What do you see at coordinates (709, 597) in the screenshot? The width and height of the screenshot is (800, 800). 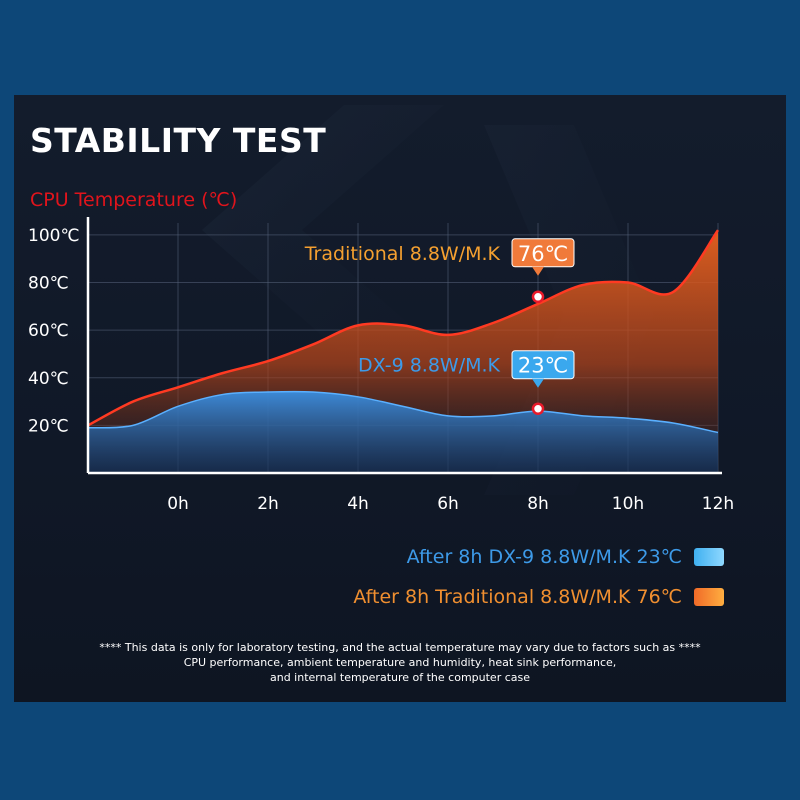 I see `legend-swatch-traditional` at bounding box center [709, 597].